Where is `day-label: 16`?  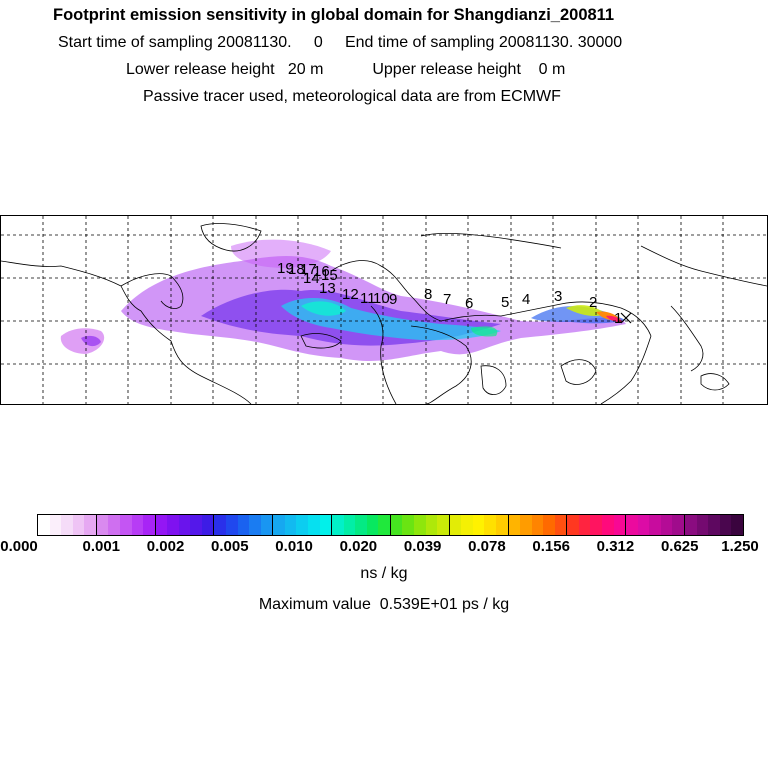 day-label: 16 is located at coordinates (321, 271).